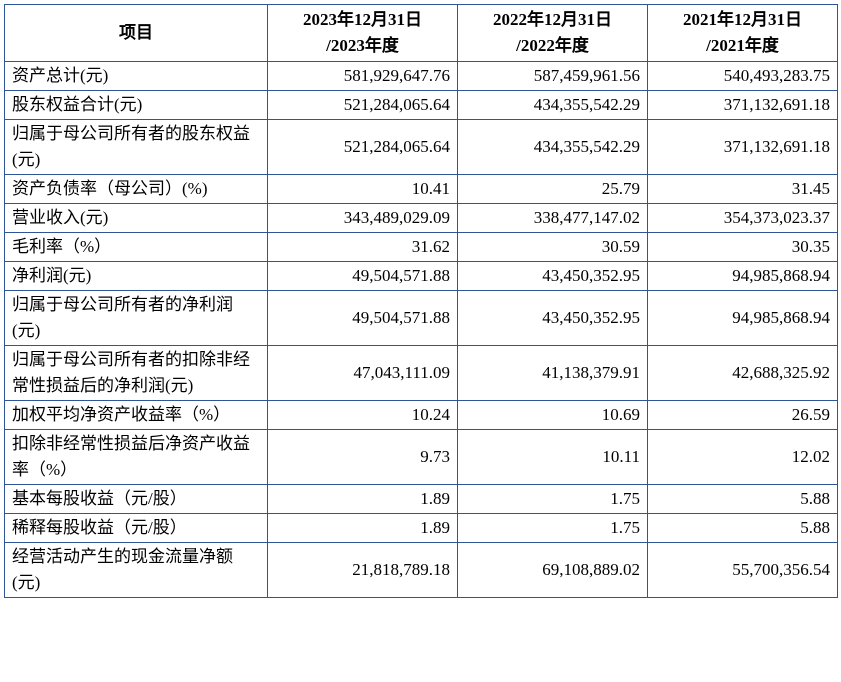 Image resolution: width=841 pixels, height=682 pixels. I want to click on table-row: 基本每股收益（元/股） 1.89 1.75 5.88, so click(421, 499).